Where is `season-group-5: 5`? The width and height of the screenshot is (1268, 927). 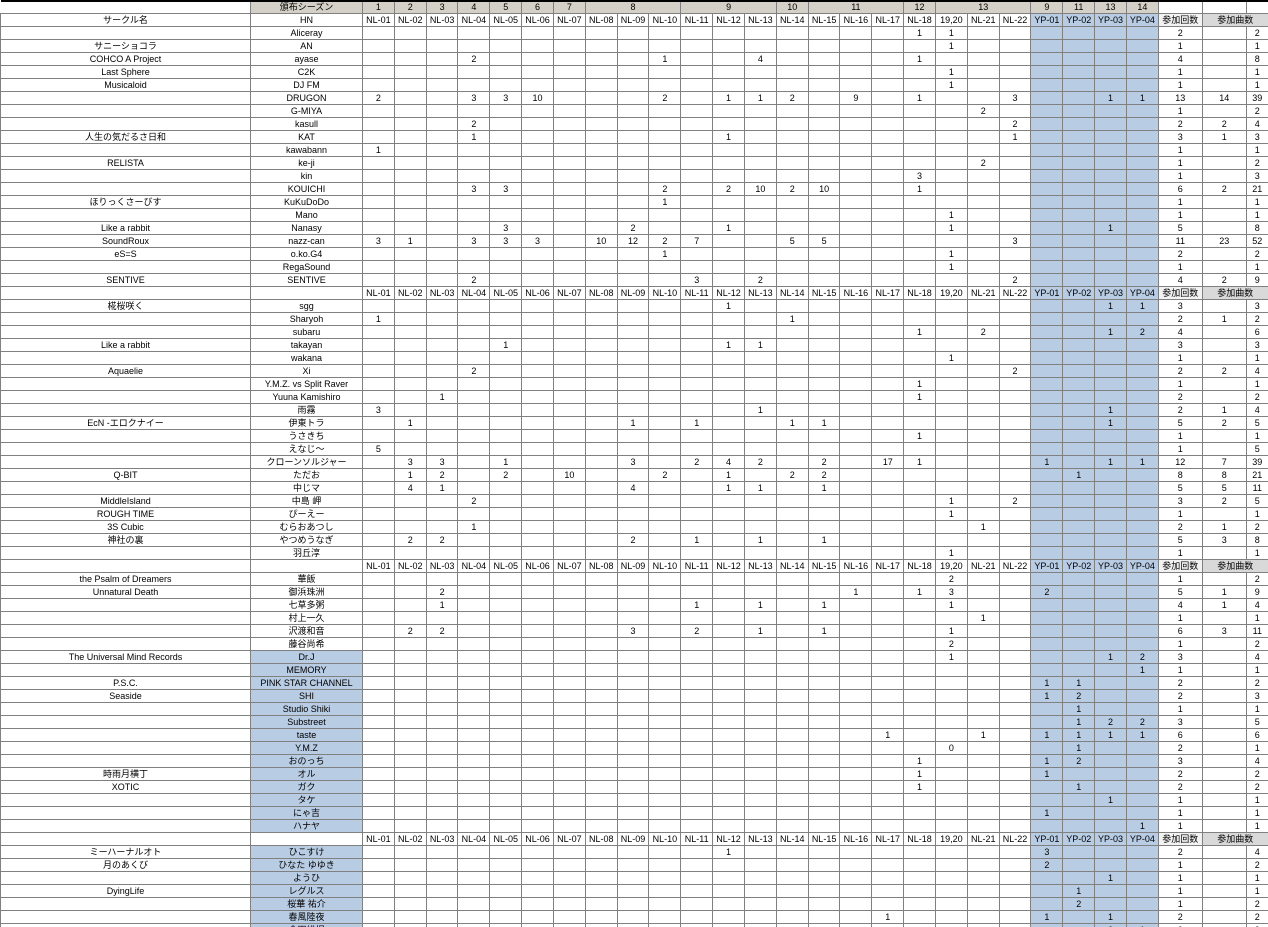
season-group-5: 5 is located at coordinates (506, 7).